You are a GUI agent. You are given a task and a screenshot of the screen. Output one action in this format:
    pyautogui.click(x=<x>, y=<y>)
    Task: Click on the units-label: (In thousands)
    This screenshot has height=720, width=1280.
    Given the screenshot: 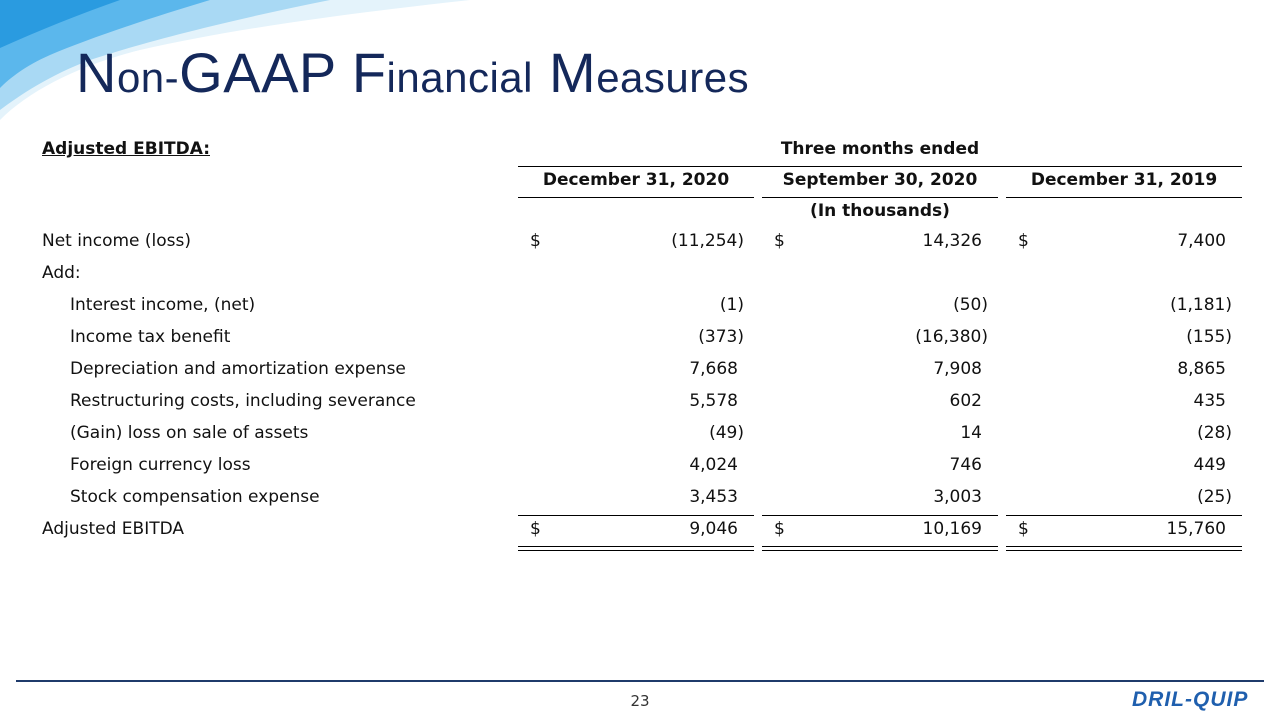 What is the action you would take?
    pyautogui.click(x=880, y=211)
    